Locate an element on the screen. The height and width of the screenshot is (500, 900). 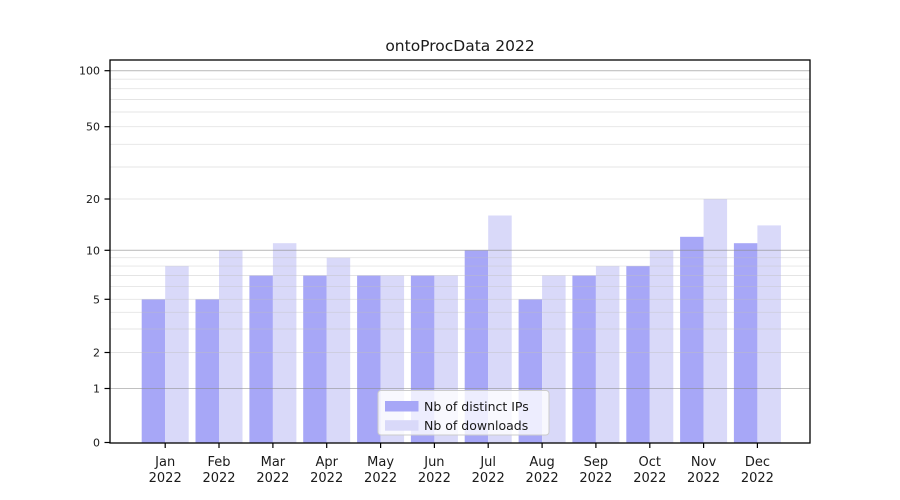
legend-swatch-distinct-ips is located at coordinates (402, 406).